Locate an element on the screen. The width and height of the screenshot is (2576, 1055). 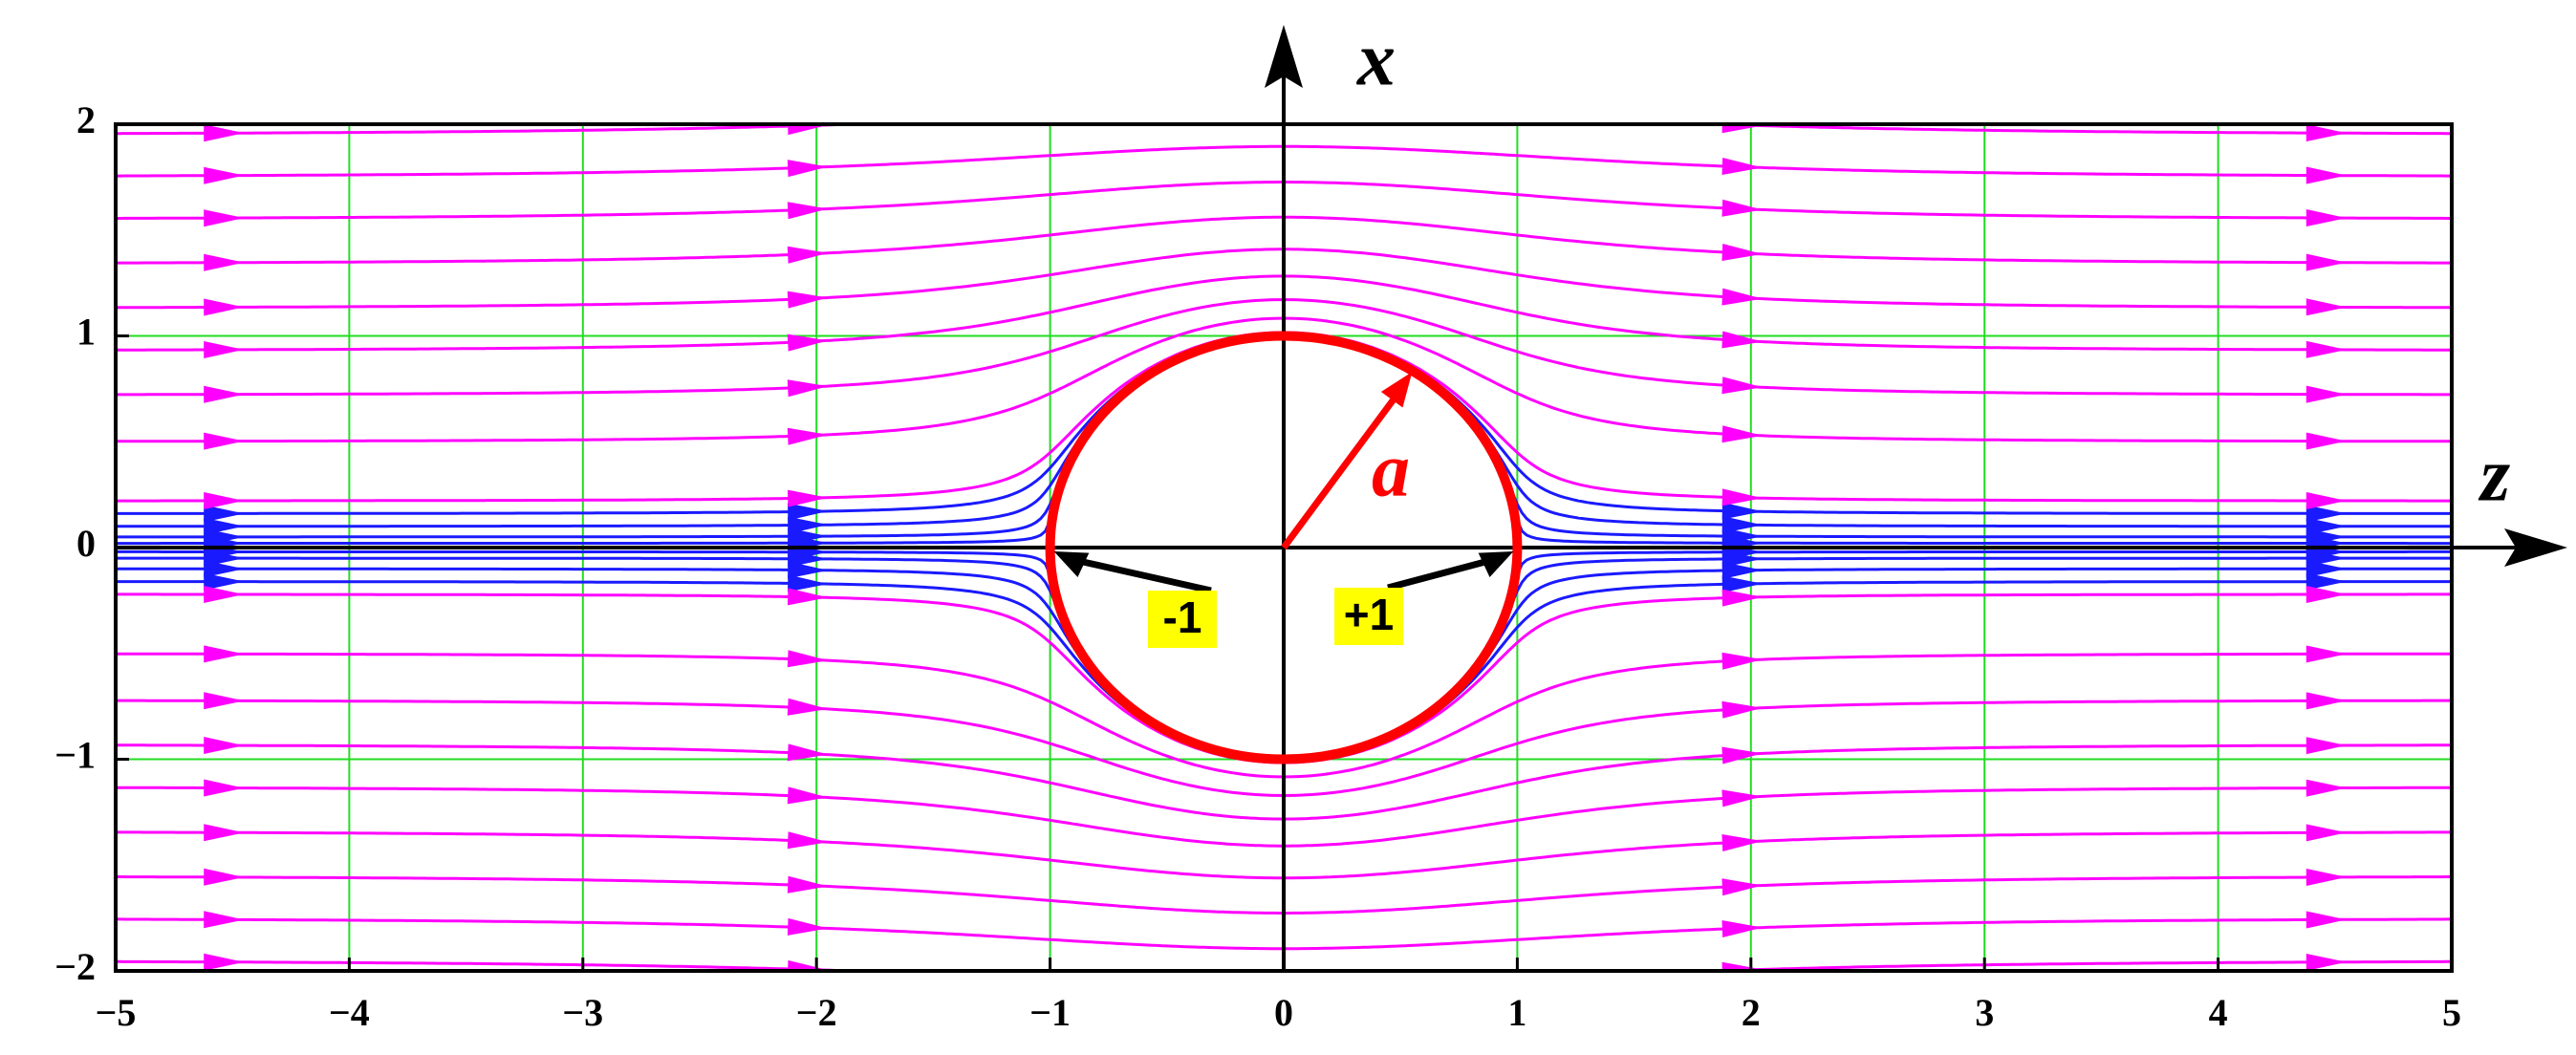
z-axis-arrow is located at coordinates (2535, 547).